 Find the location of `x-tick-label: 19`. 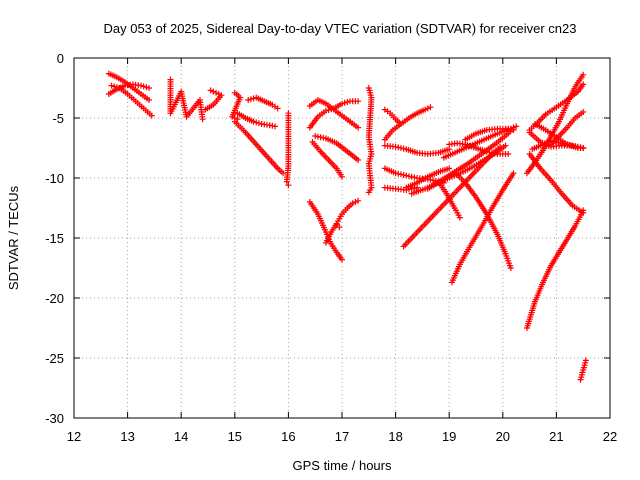

x-tick-label: 19 is located at coordinates (449, 436).